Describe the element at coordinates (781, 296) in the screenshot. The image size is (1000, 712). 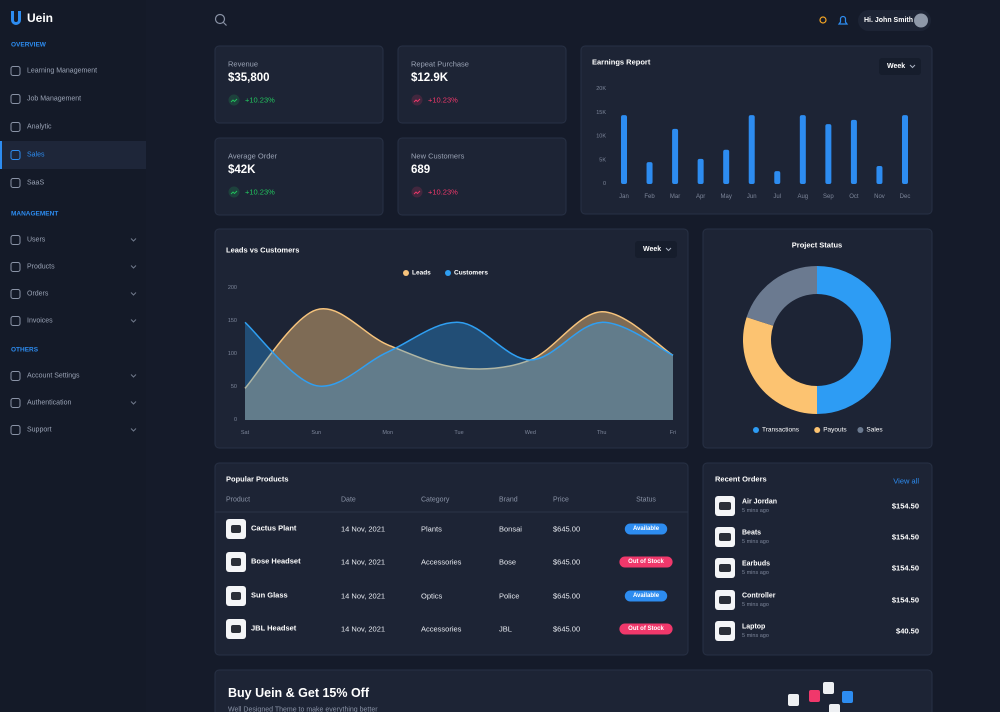
I see `donut-segment` at that location.